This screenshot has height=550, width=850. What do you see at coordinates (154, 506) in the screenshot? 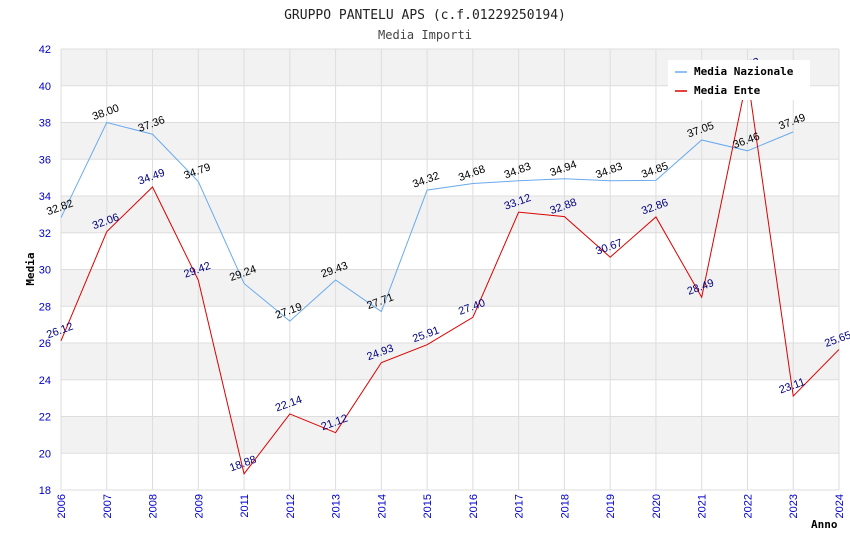
I see `x-tick-label: 2008` at bounding box center [154, 506].